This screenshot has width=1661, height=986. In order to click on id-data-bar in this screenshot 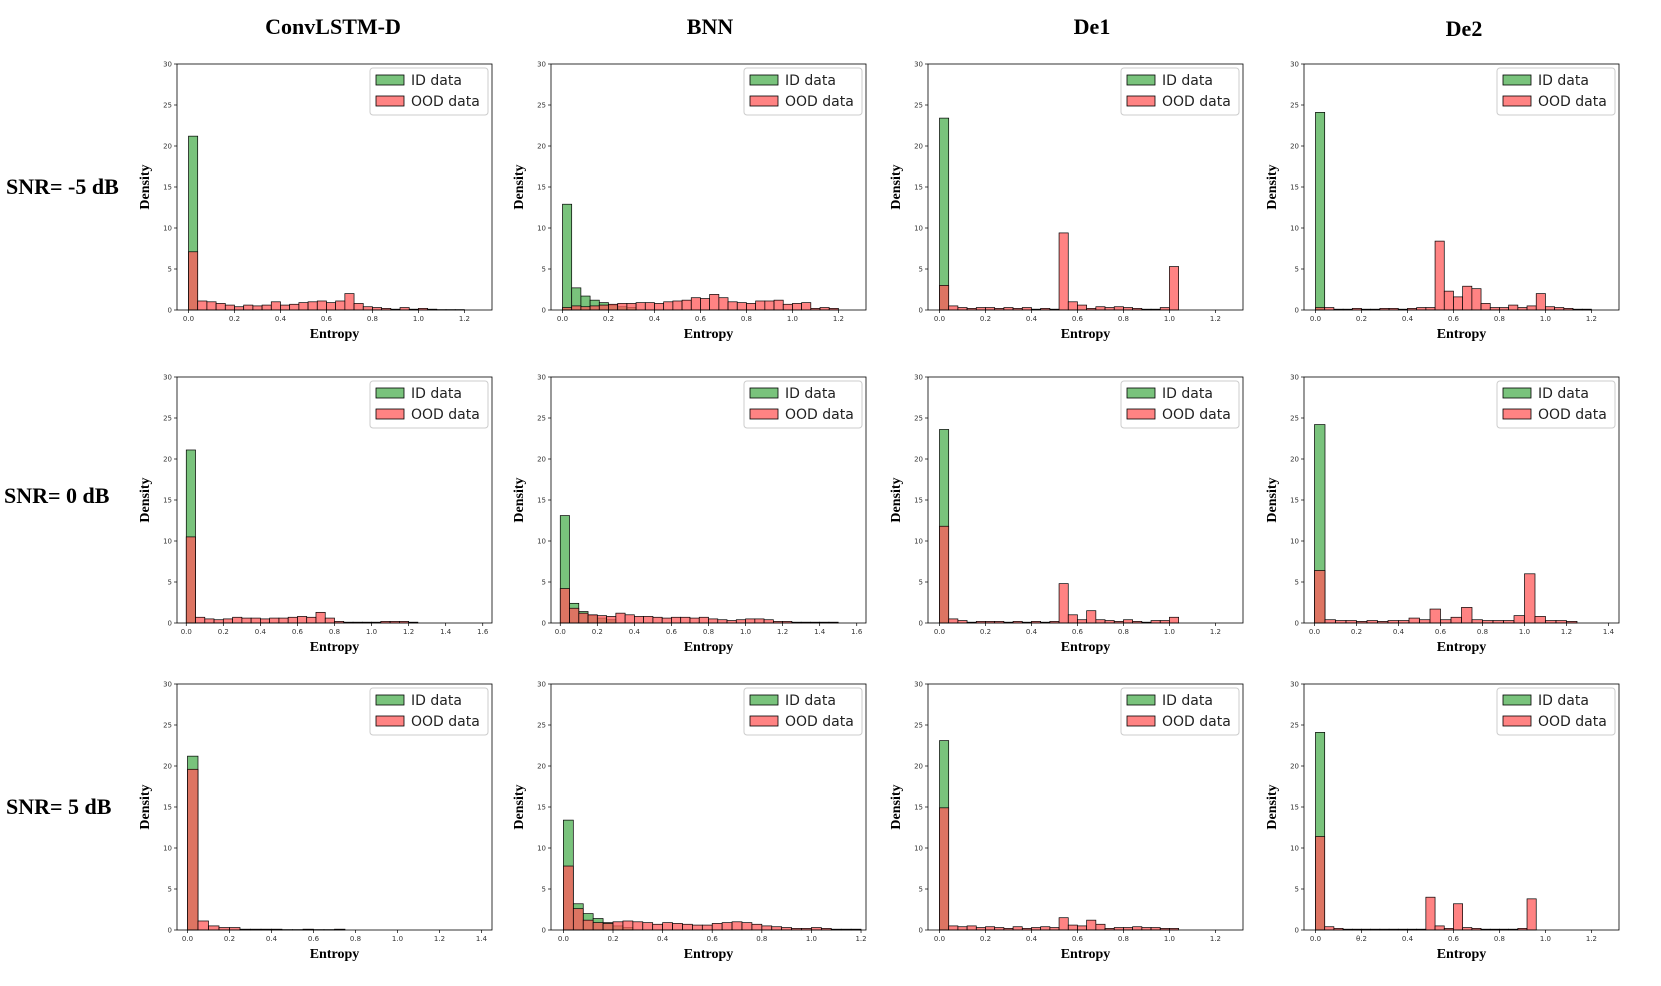, I will do `click(567, 257)`.